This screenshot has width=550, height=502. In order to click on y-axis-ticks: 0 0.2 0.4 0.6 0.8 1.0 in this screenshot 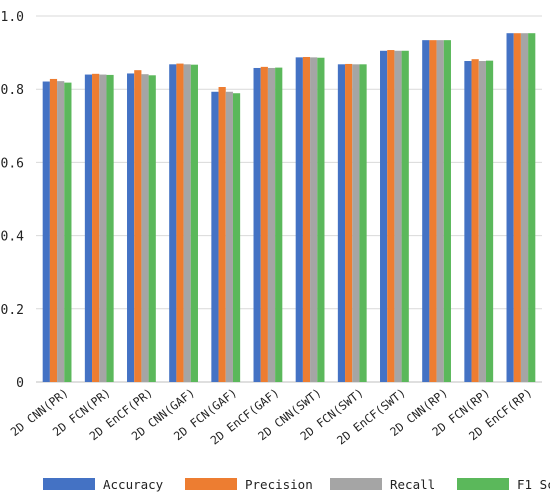, I will do `click(13, 200)`.